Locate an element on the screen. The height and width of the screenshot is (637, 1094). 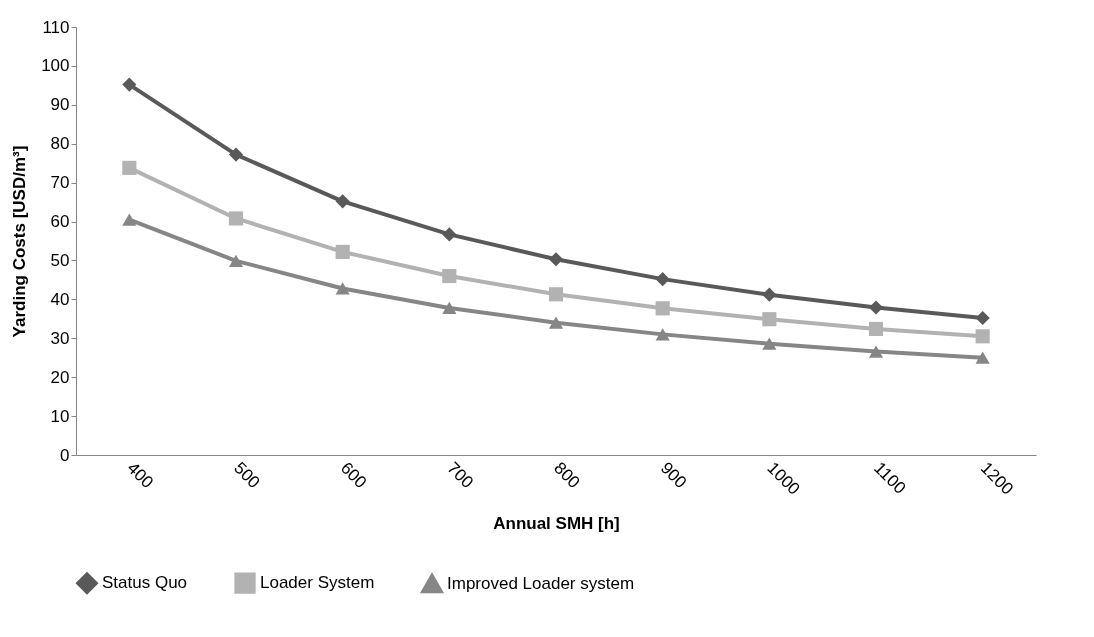
x-tick-label: 600 is located at coordinates (353, 475).